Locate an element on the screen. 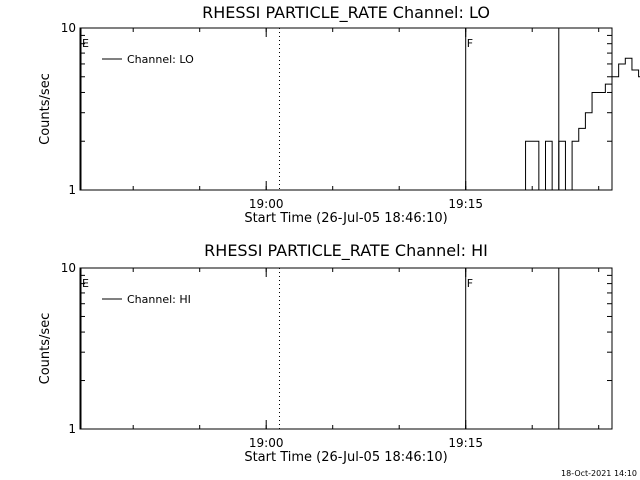  chart-title: RHESSI PARTICLE_RATE Channel: HI is located at coordinates (346, 251).